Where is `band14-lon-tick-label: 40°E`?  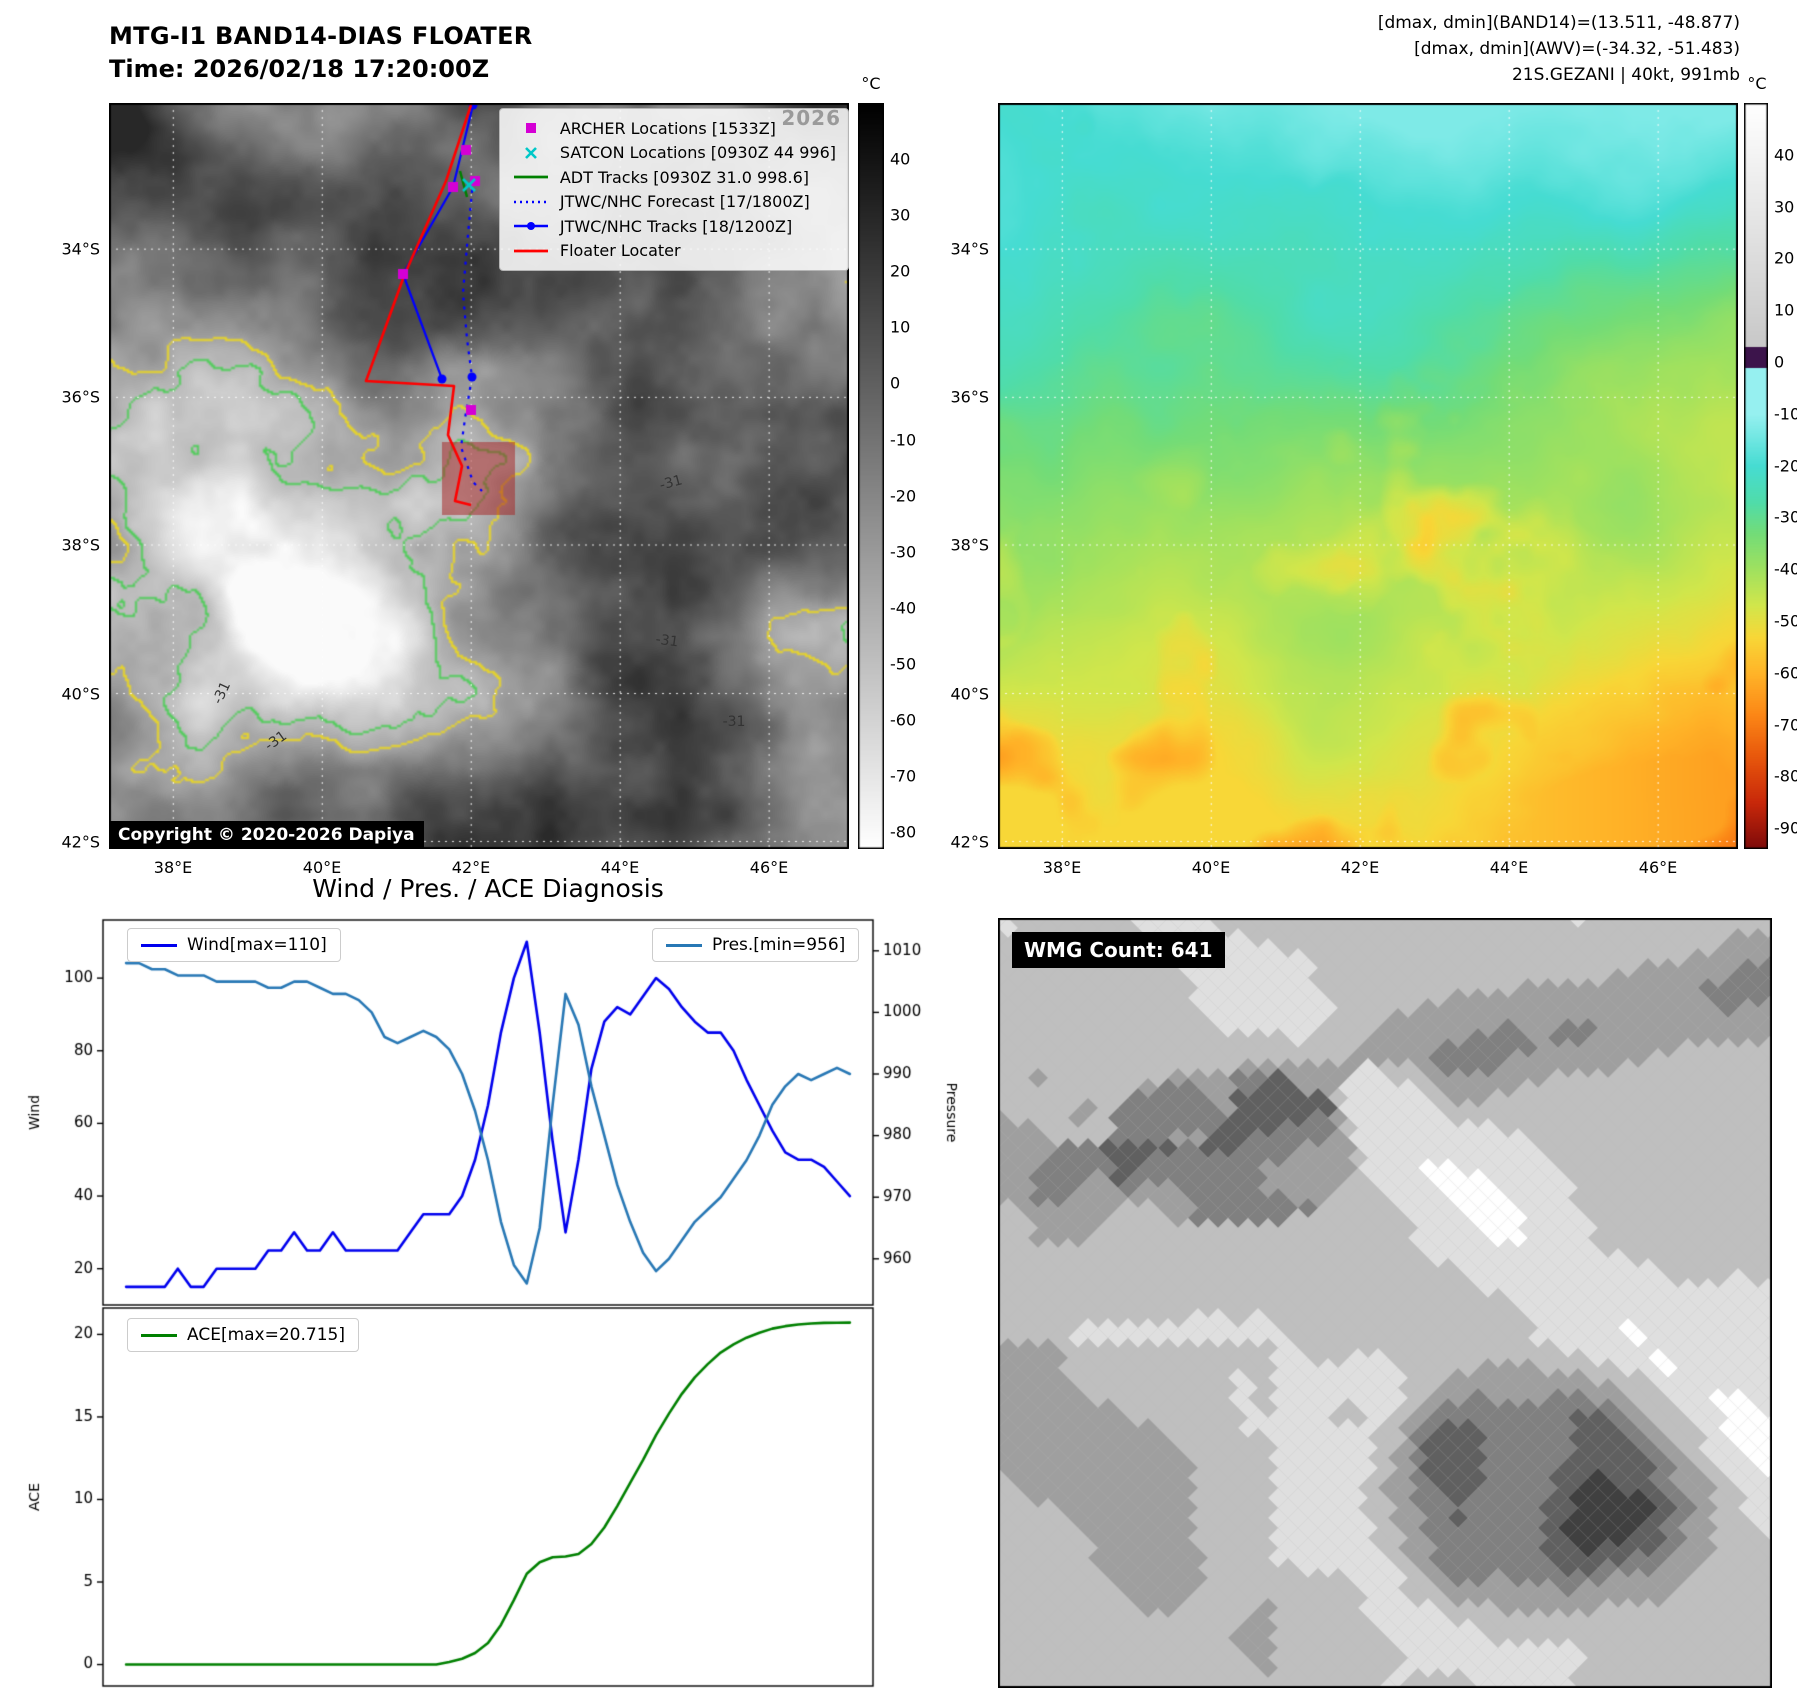 band14-lon-tick-label: 40°E is located at coordinates (322, 867).